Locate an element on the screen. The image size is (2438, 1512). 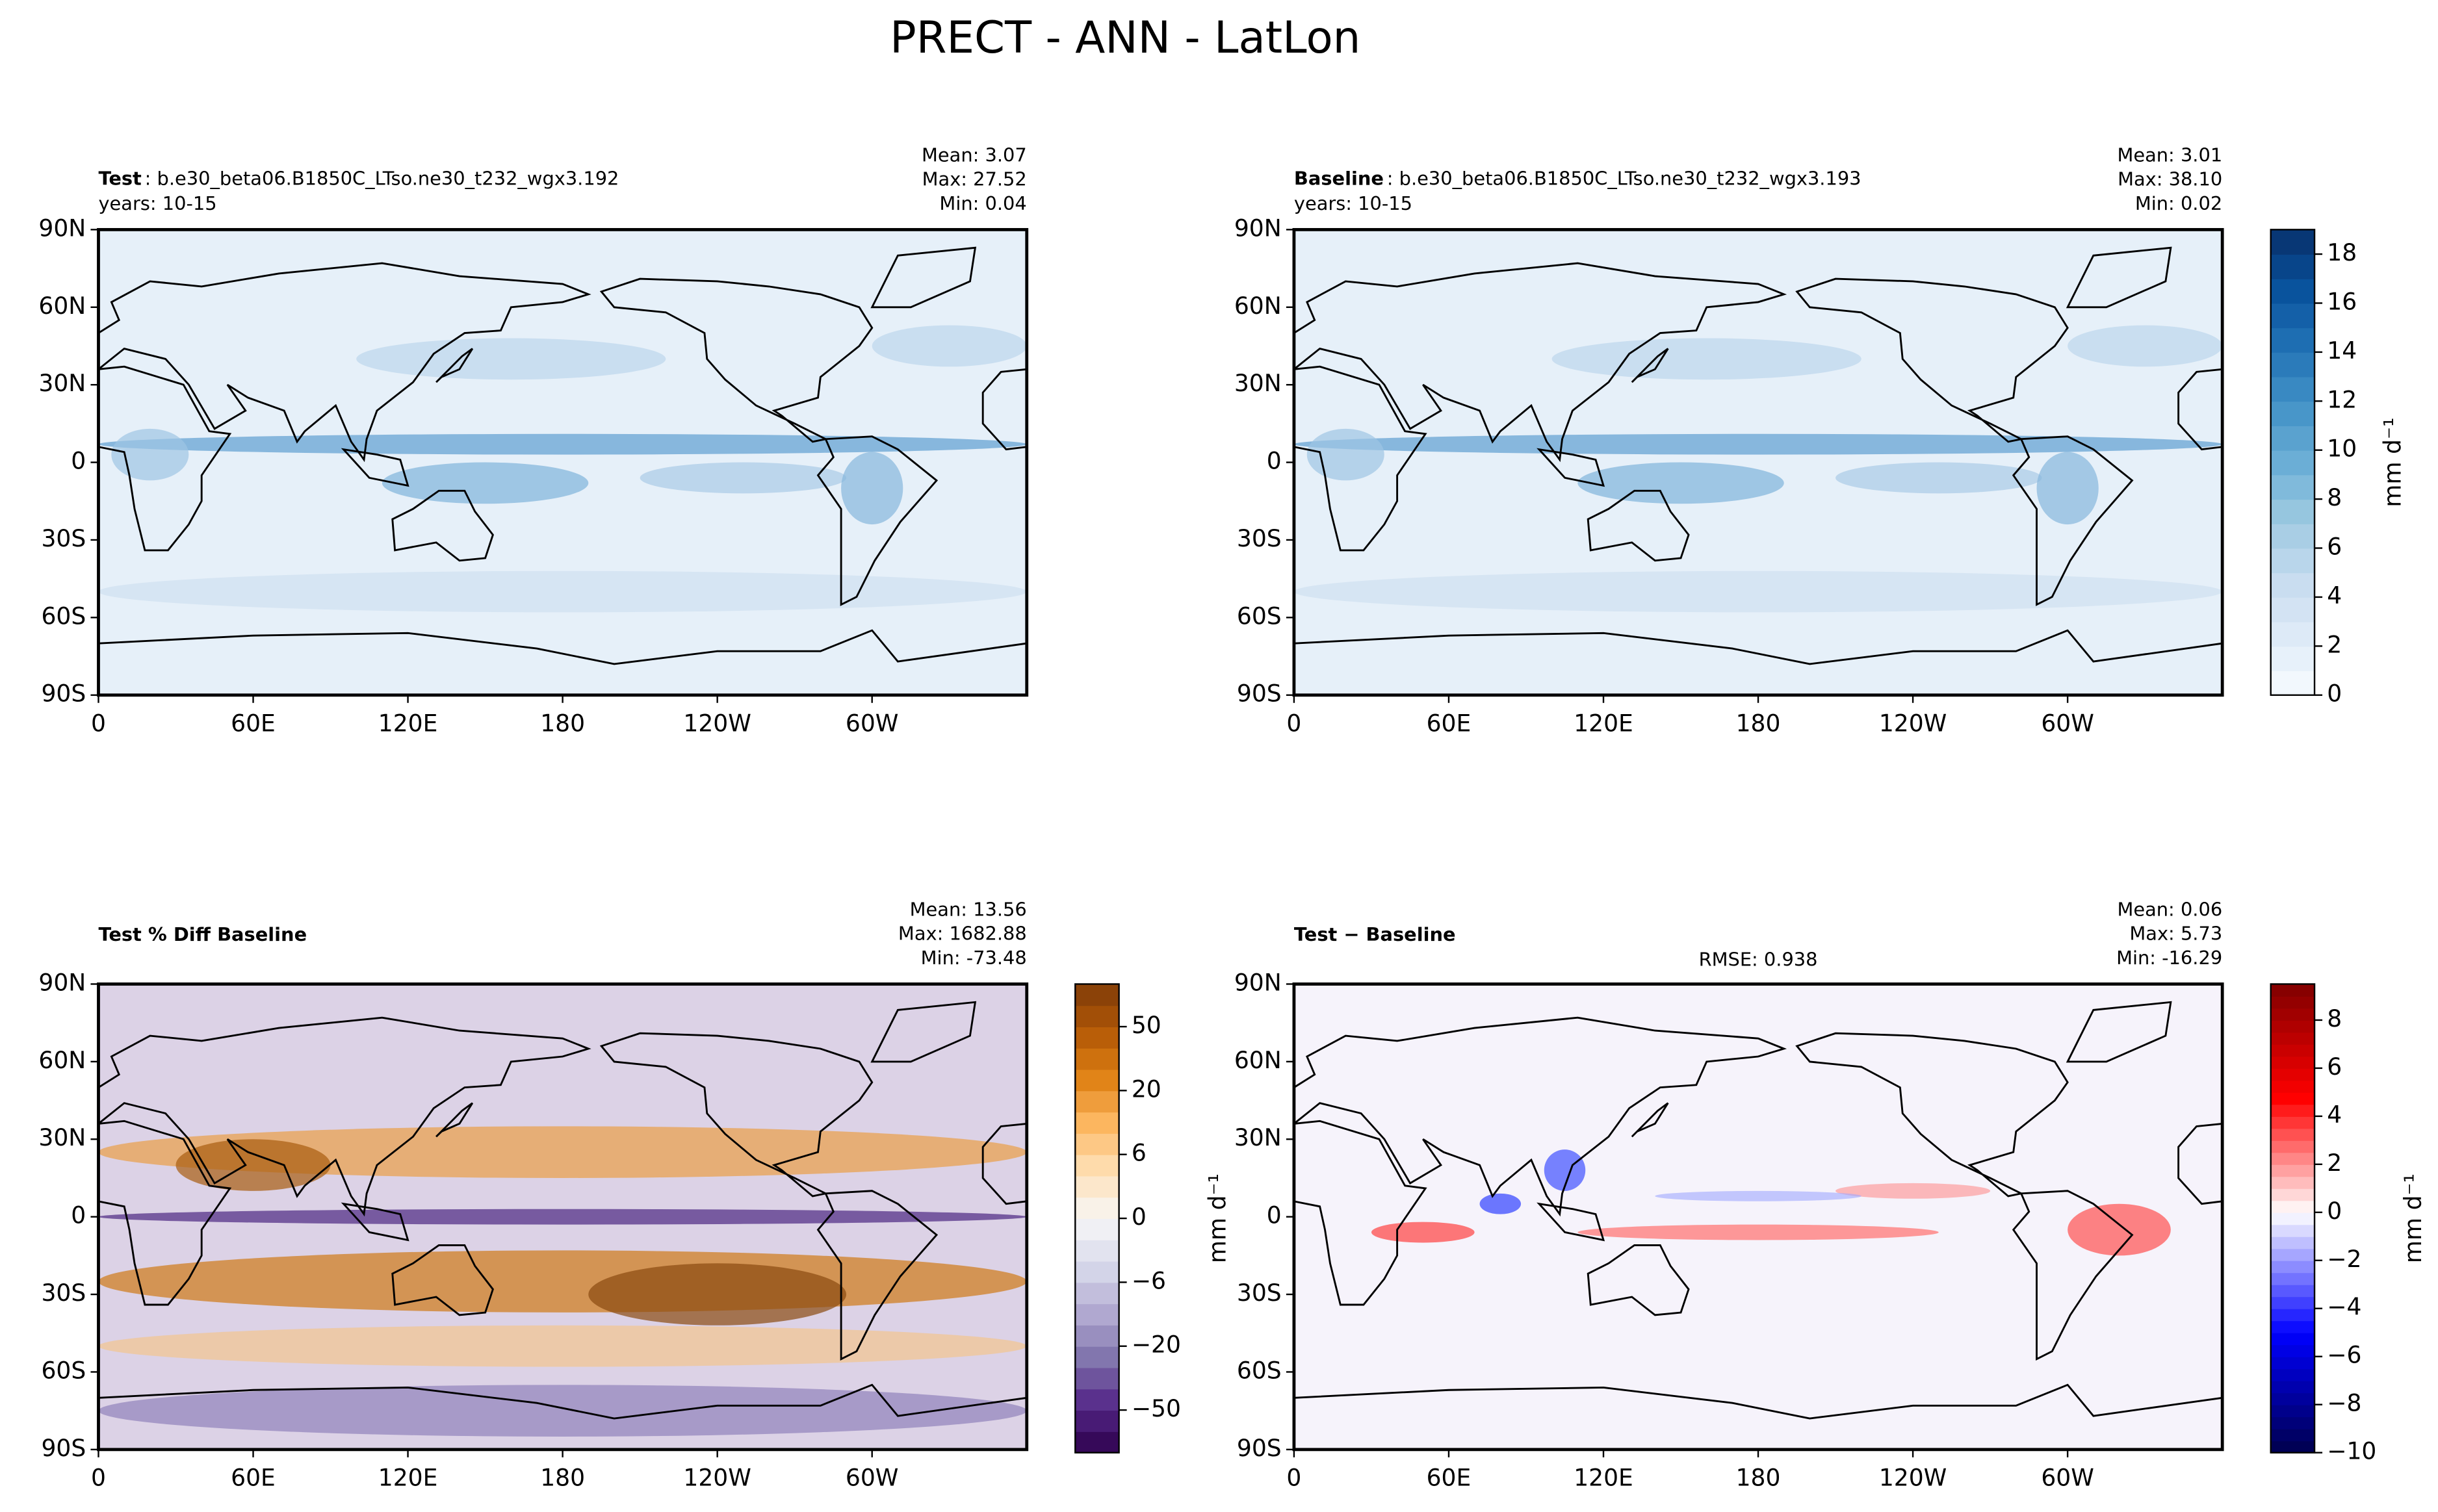
y-tick-label: 90S is located at coordinates (1259, 694).